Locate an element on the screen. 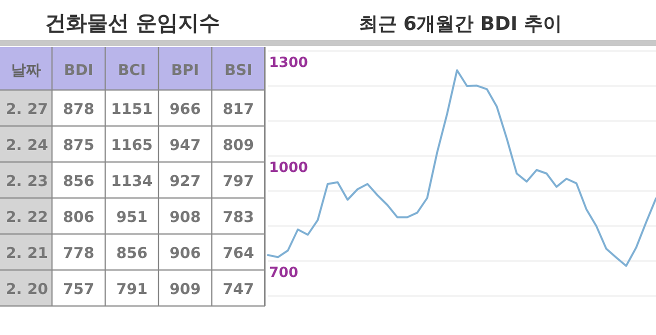 The image size is (656, 335). data-label: 875 is located at coordinates (78, 145).